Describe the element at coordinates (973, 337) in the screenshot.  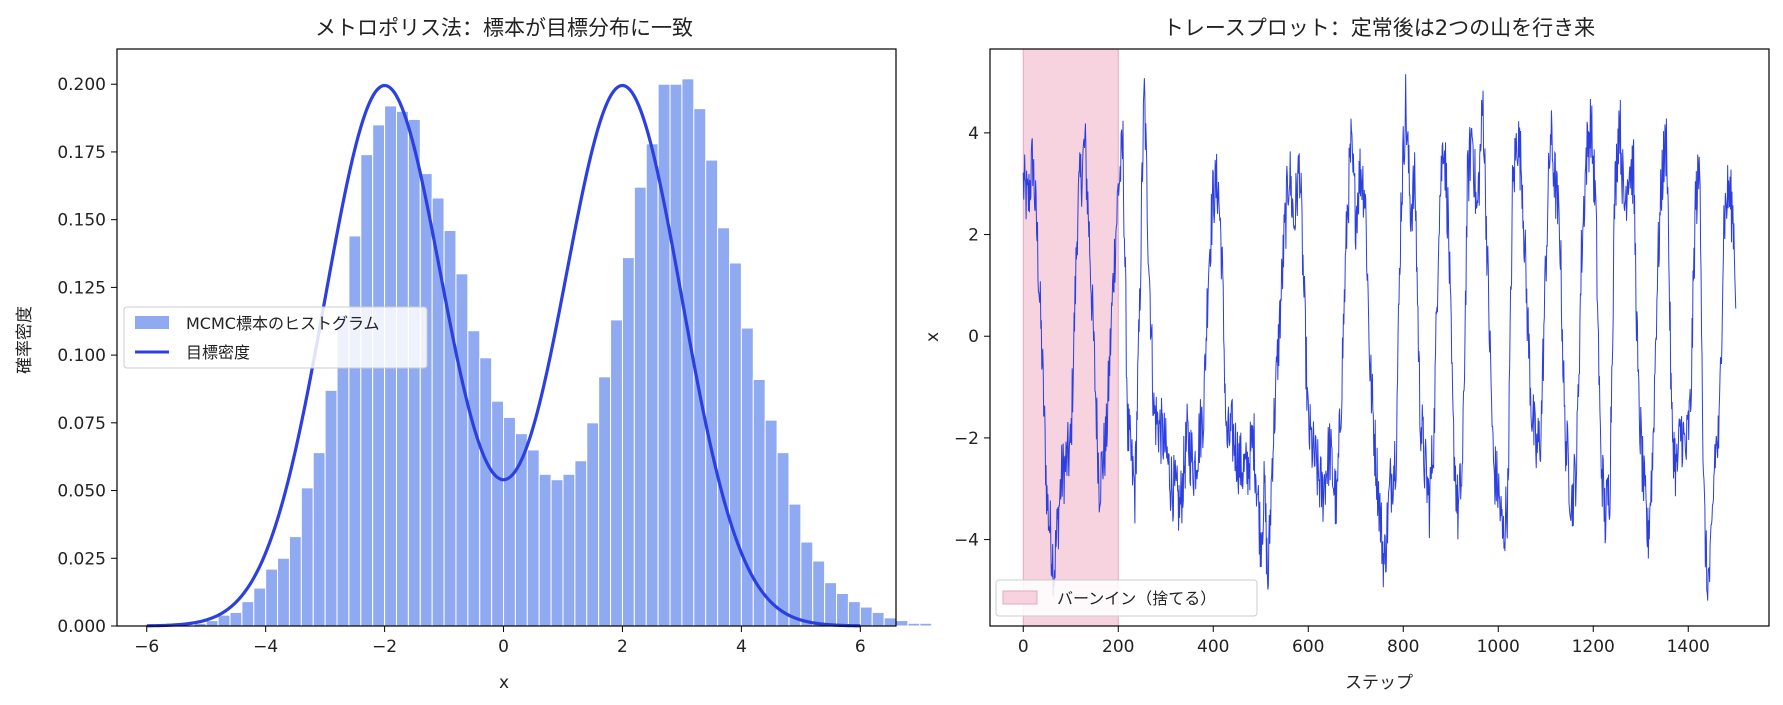
I see `trace-ytick-label: 0` at that location.